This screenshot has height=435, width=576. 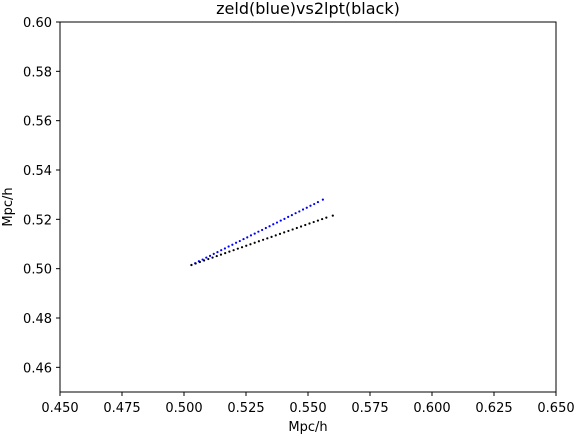 I want to click on y-tick-label: 0.58, so click(x=37, y=72).